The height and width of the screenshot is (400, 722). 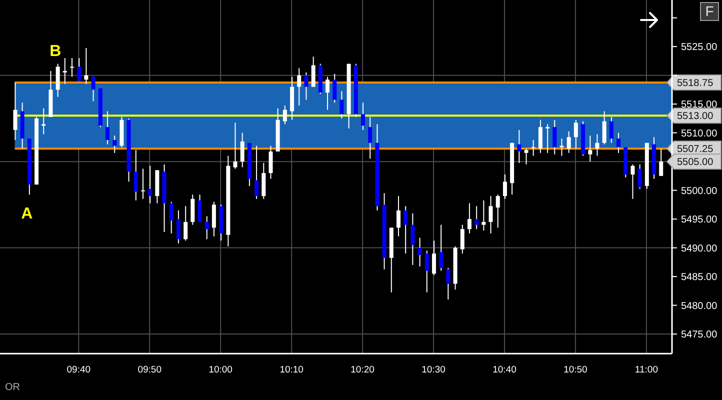 I want to click on y-tick-label: 5490.00, so click(x=699, y=248).